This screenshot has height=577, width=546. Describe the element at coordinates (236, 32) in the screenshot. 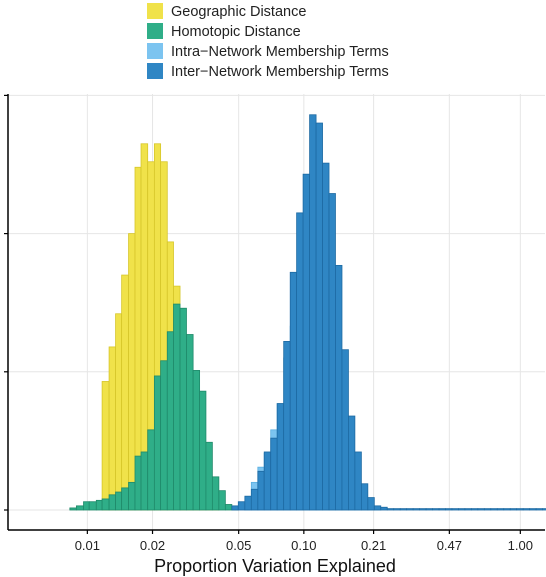

I see `legend-label-2: Homotopic Distance` at that location.